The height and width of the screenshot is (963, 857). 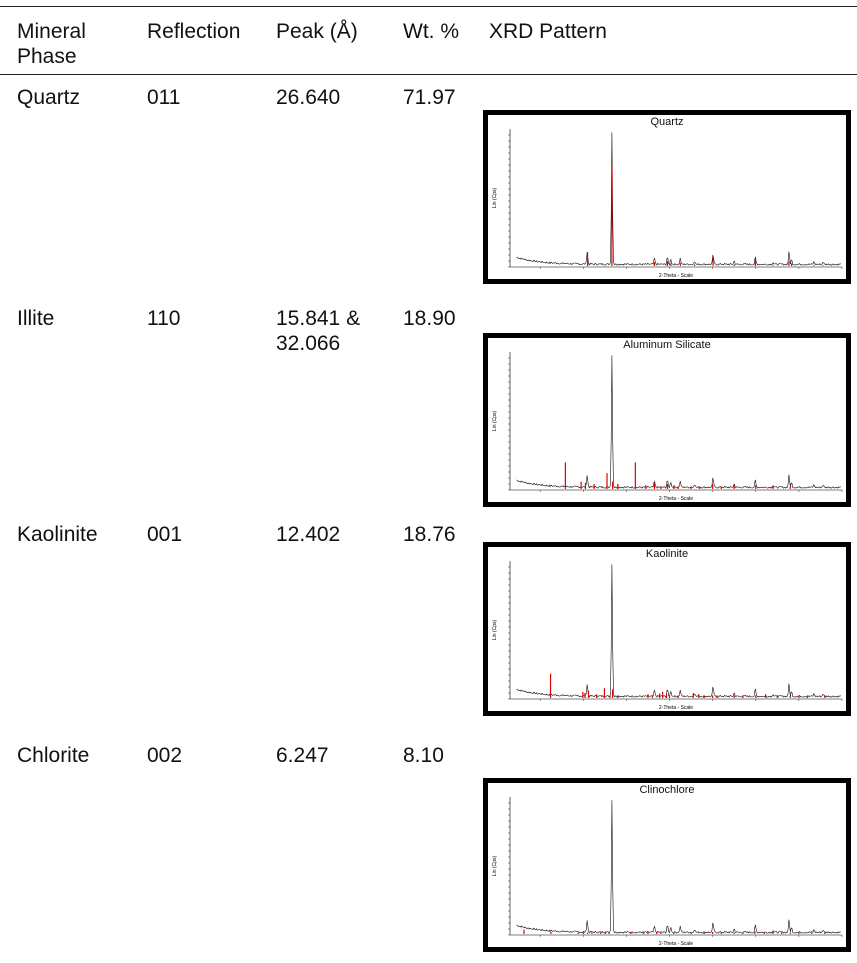 I want to click on table-header-rule, so click(x=428, y=74).